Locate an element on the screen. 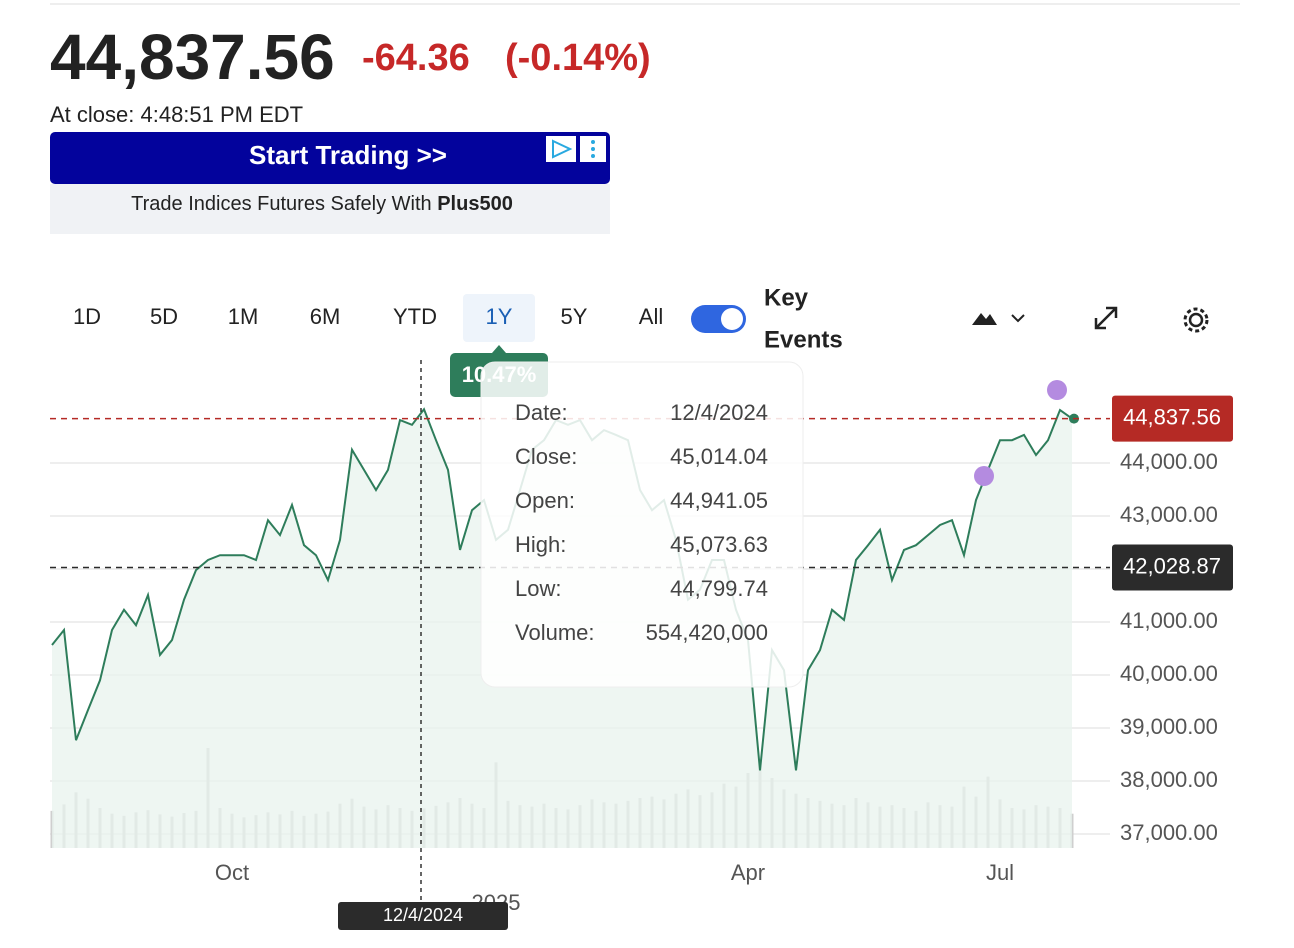  change-pct: (-0.14%) is located at coordinates (578, 58).